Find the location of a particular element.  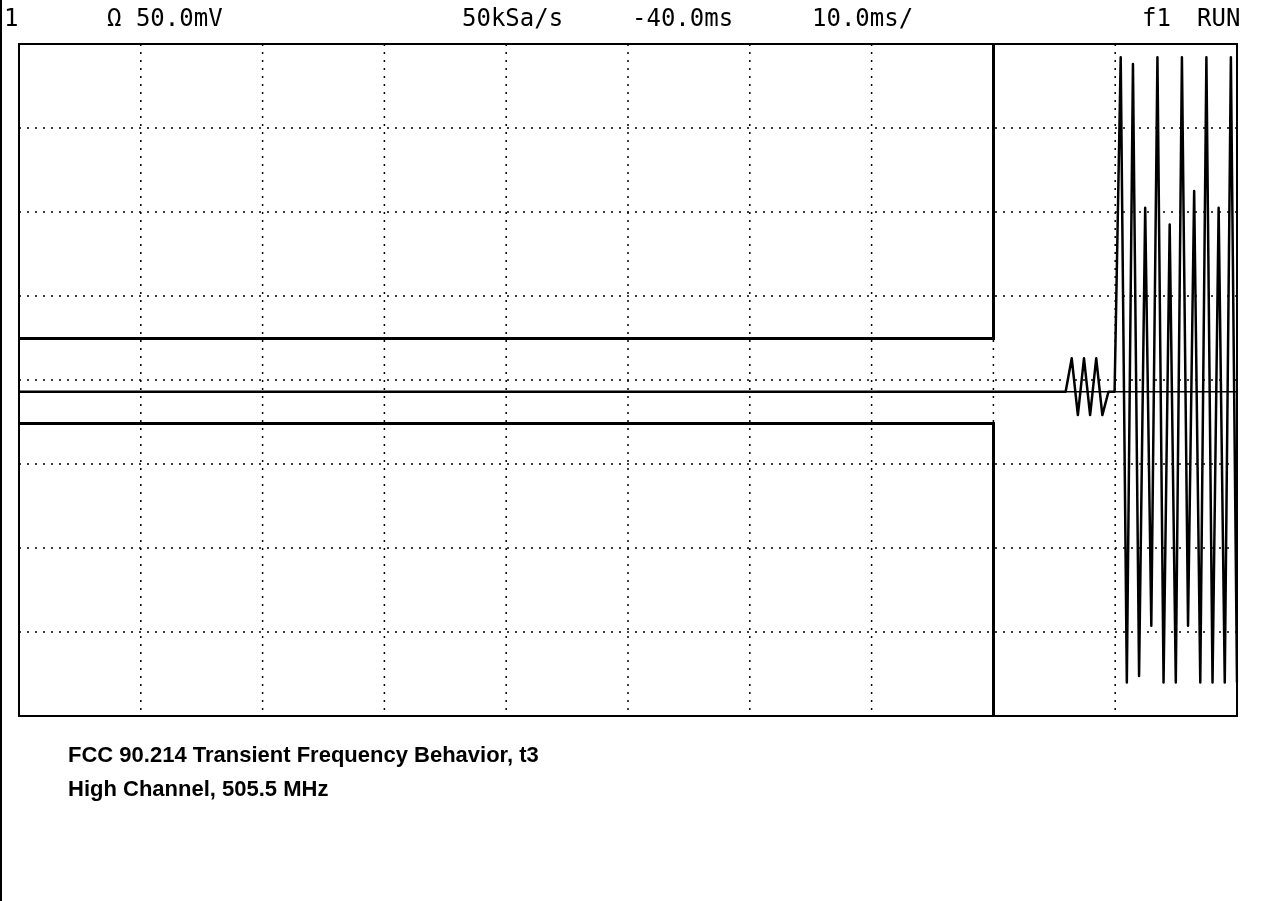

text: 1 is located at coordinates (11, 18).